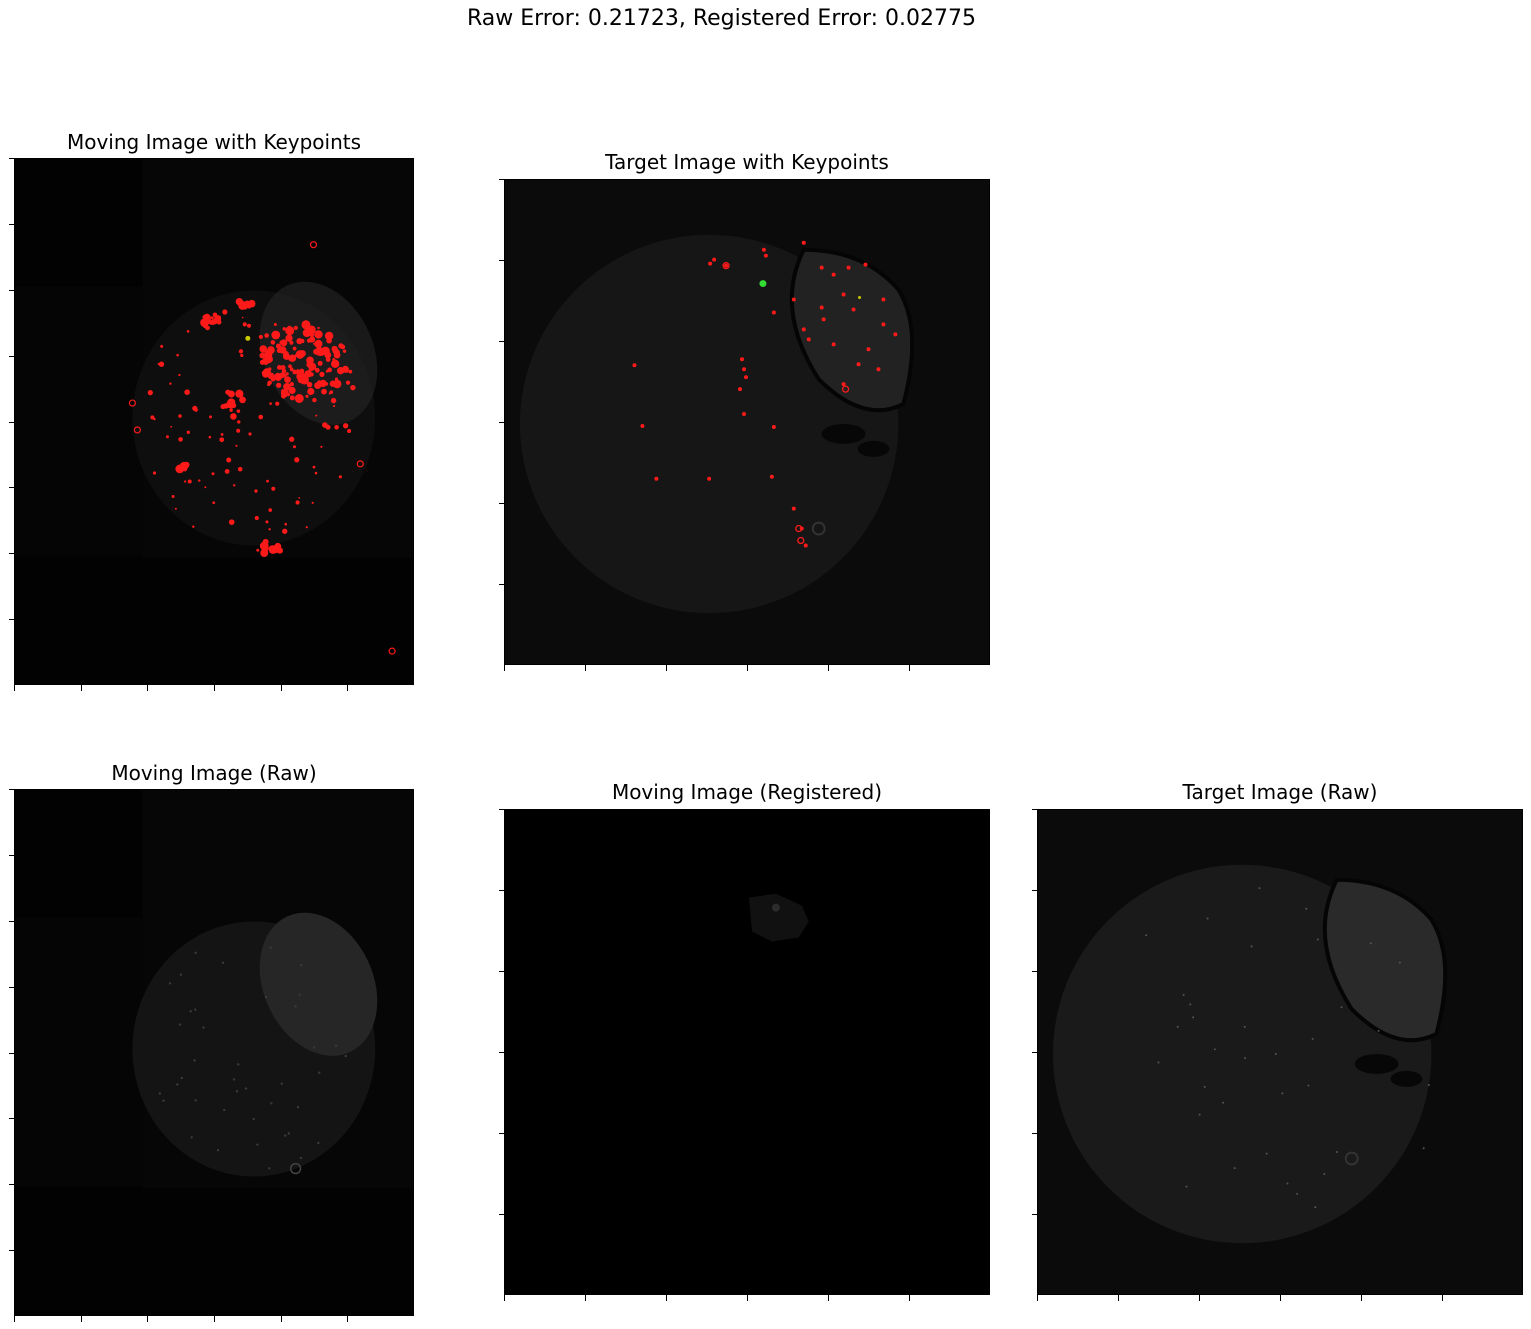 The image size is (1531, 1329). I want to click on moving-registered-image, so click(747, 1052).